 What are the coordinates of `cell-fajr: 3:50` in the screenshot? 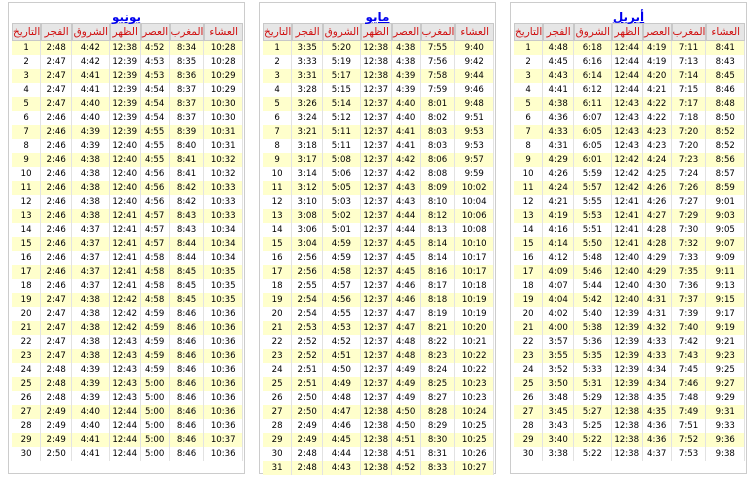 It's located at (559, 384).